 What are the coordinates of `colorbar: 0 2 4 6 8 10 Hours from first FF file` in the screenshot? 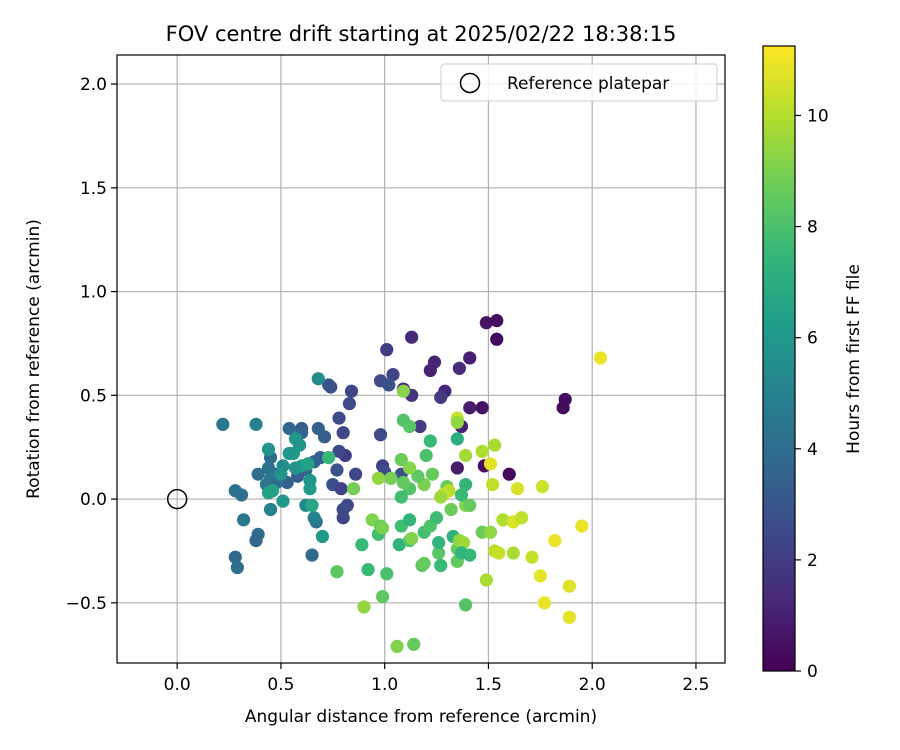 It's located at (813, 363).